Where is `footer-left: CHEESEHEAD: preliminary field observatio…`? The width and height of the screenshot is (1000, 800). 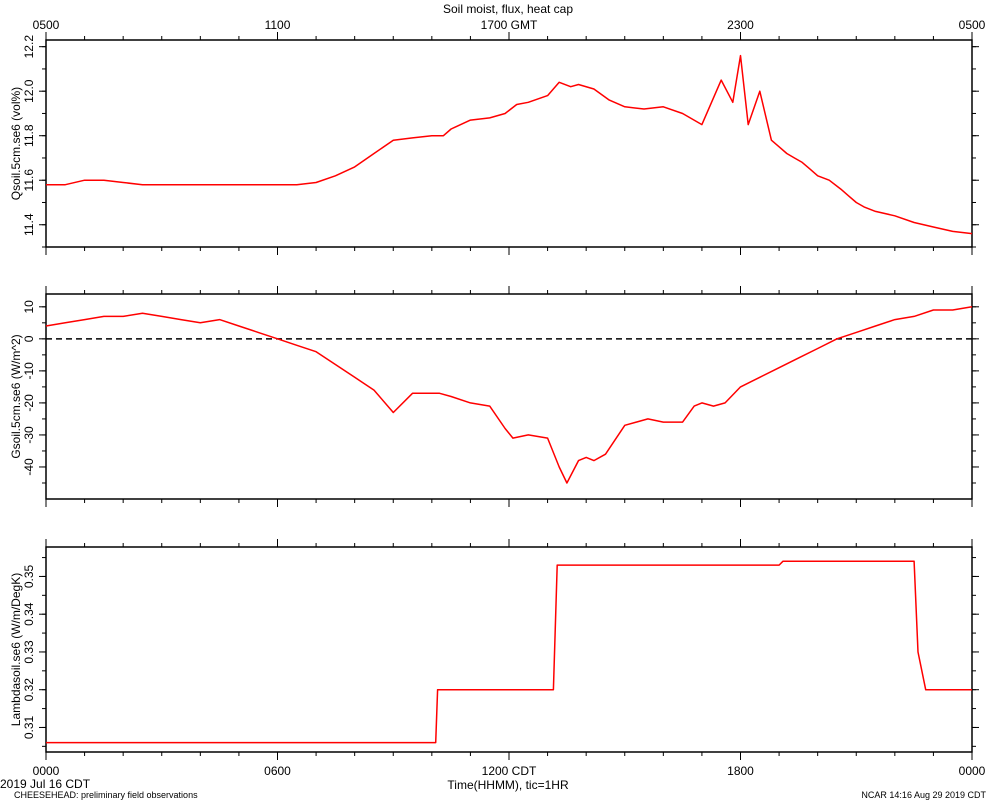 footer-left: CHEESEHEAD: preliminary field observatio… is located at coordinates (106, 795).